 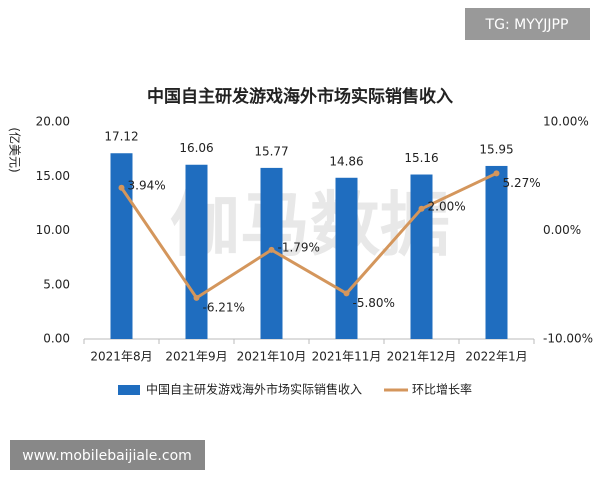 I want to click on y2-tick-label: 0.00%, so click(x=562, y=230).